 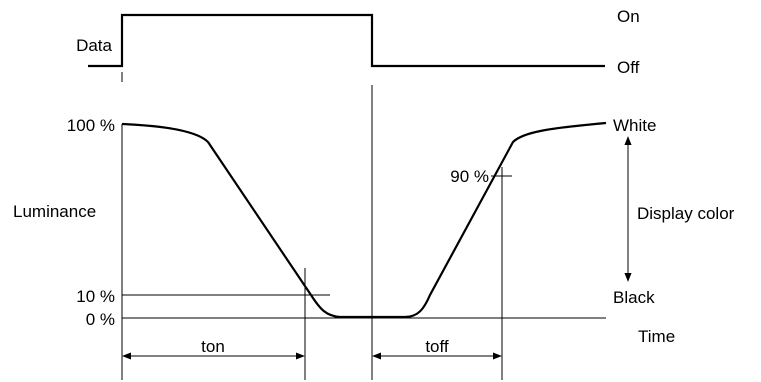 I want to click on ton-label: ton, so click(x=213, y=346).